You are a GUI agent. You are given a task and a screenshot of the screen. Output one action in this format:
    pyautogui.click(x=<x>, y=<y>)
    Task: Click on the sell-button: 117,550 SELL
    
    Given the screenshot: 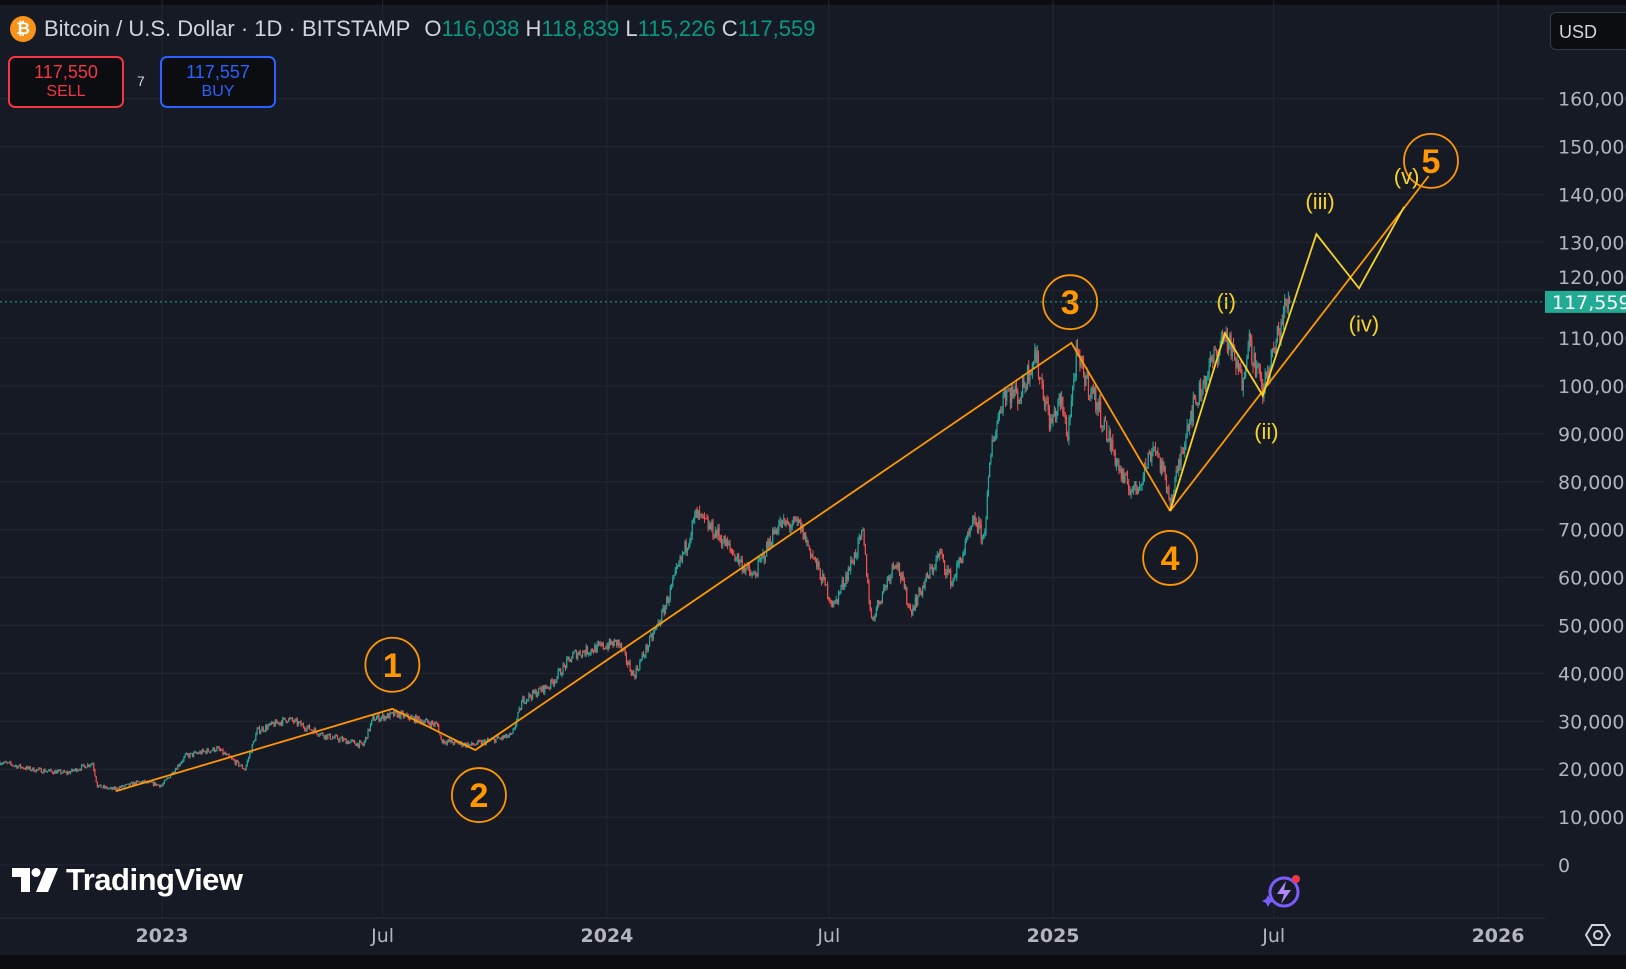 What is the action you would take?
    pyautogui.click(x=66, y=82)
    